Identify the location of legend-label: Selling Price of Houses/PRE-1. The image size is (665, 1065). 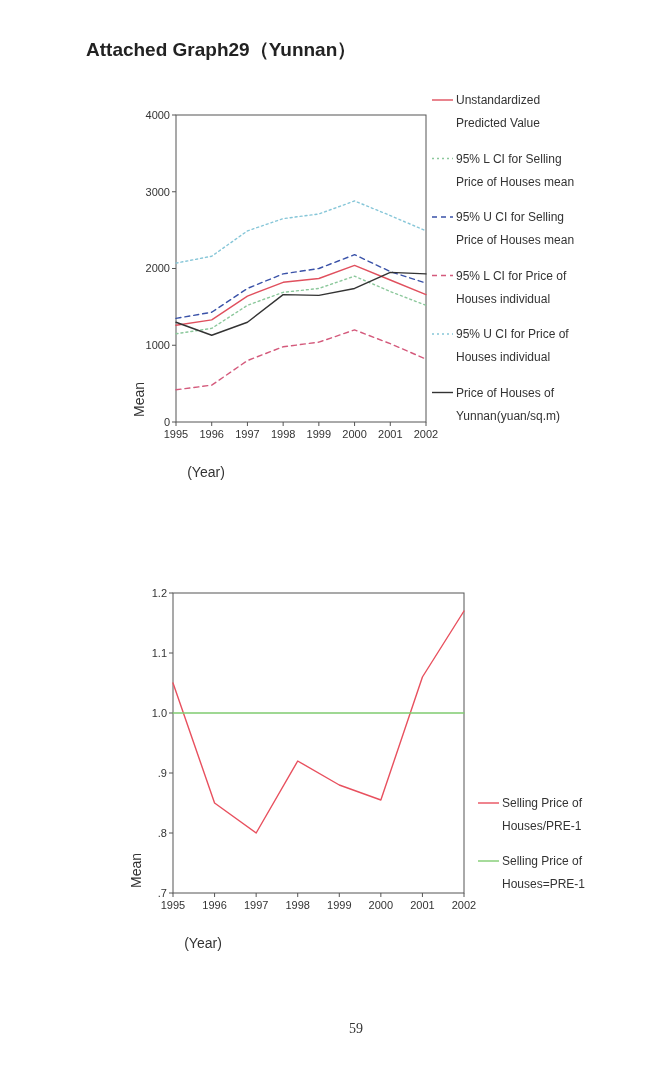
(542, 814).